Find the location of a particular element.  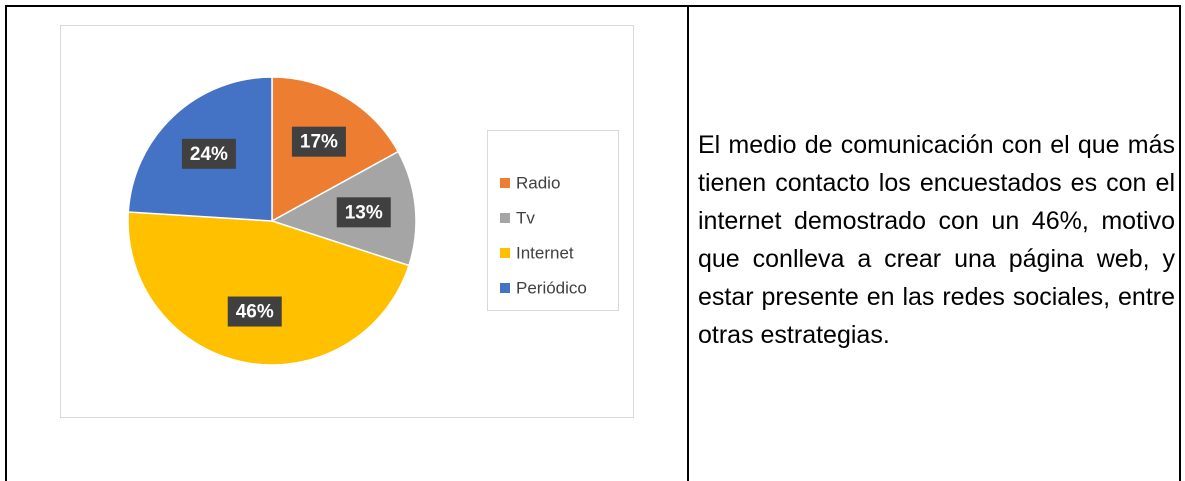

data-label: 17% is located at coordinates (319, 142).